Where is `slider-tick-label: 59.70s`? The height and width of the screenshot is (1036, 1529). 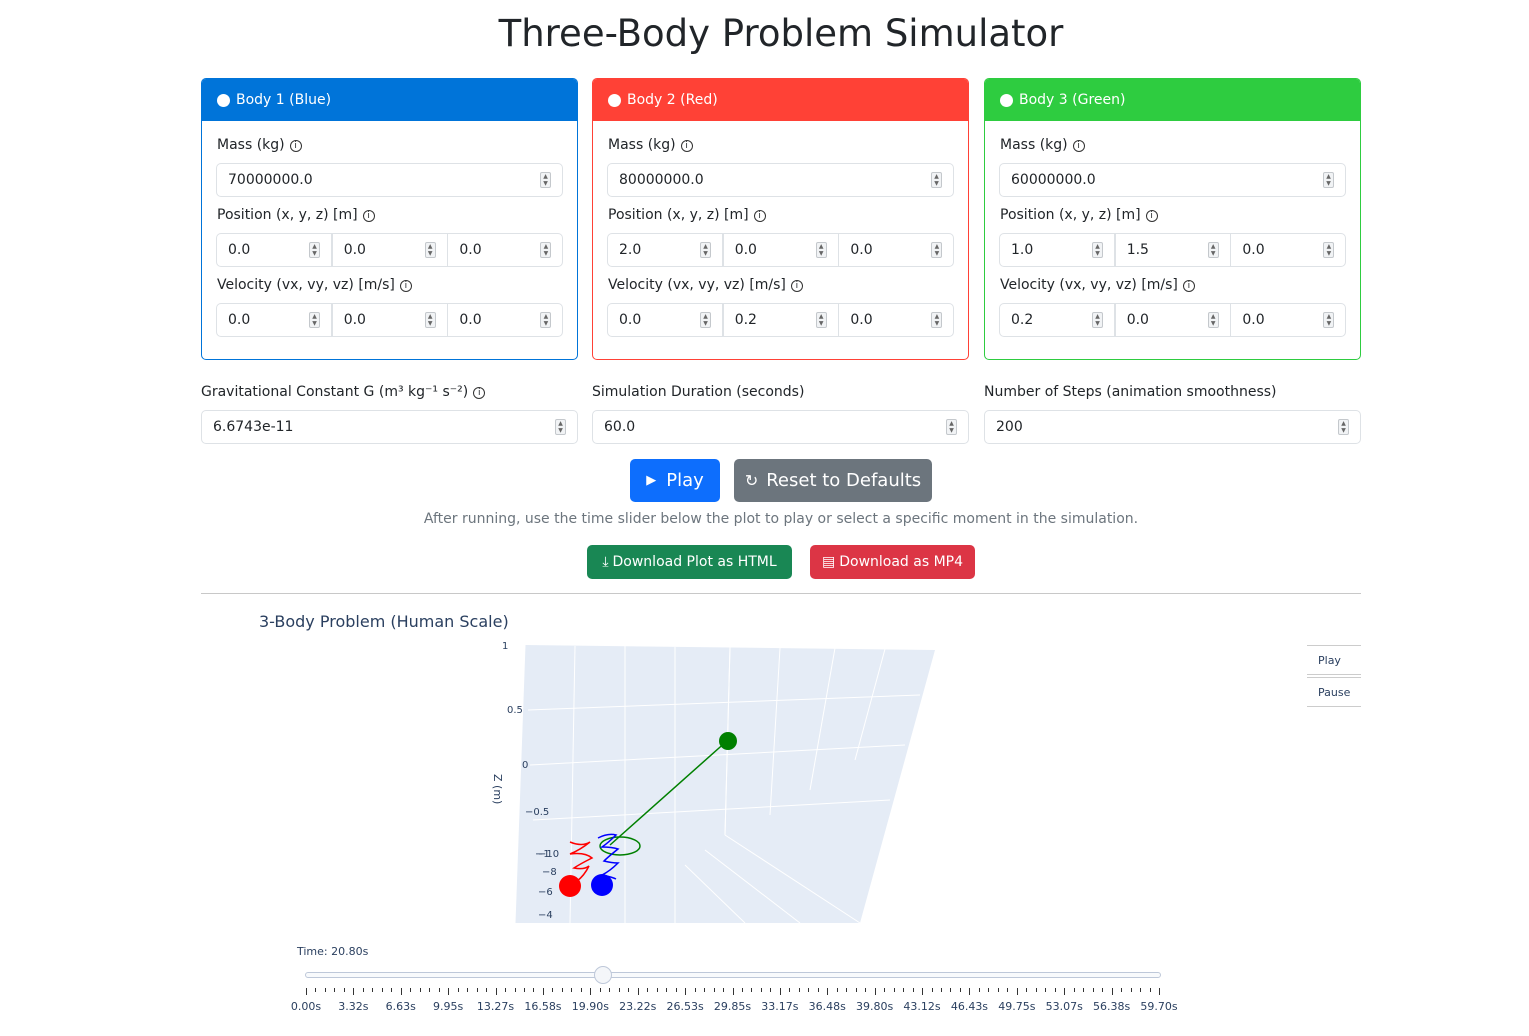
slider-tick-label: 59.70s is located at coordinates (1159, 1006).